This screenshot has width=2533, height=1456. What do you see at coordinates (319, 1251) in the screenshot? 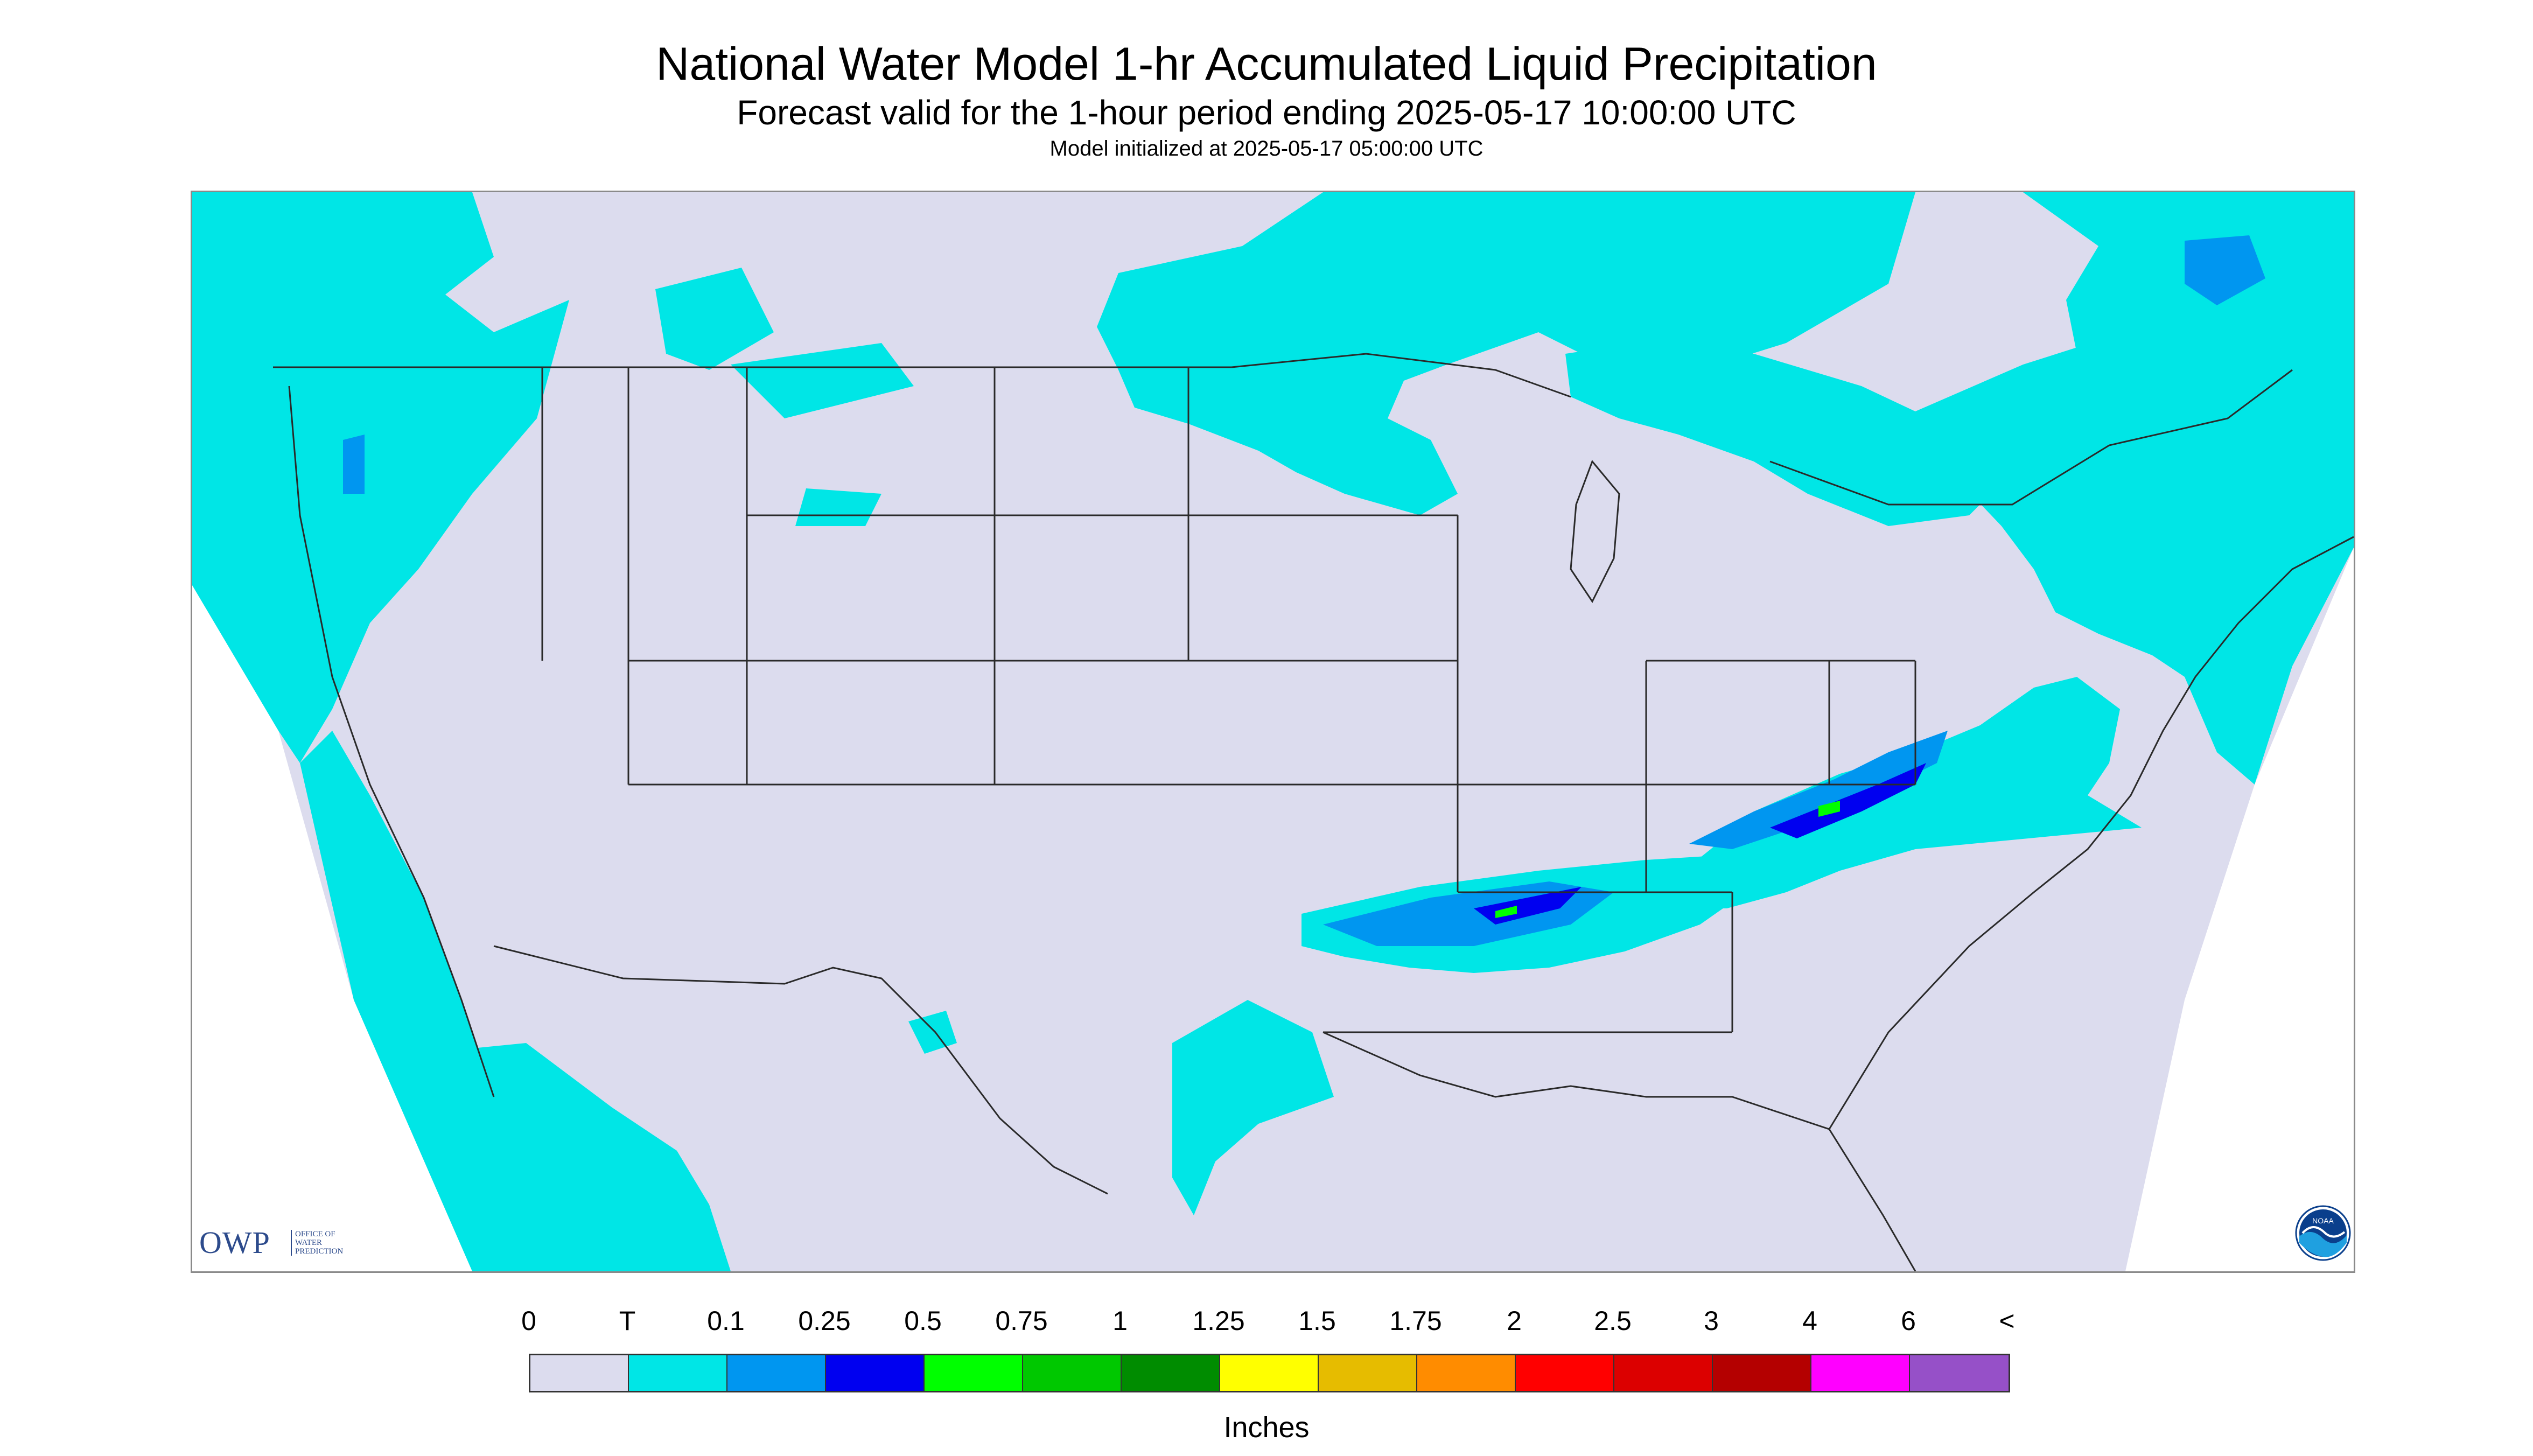
I see `owp-subtext-line-3: PREDICTION` at bounding box center [319, 1251].